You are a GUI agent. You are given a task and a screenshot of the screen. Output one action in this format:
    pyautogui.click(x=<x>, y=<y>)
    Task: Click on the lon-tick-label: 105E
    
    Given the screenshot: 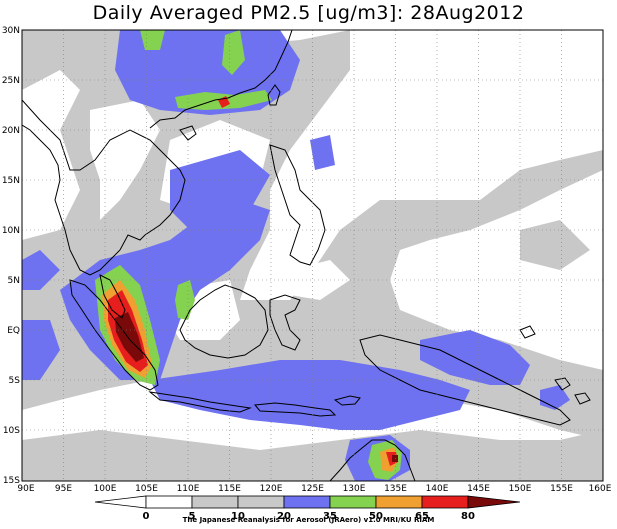 What is the action you would take?
    pyautogui.click(x=146, y=489)
    